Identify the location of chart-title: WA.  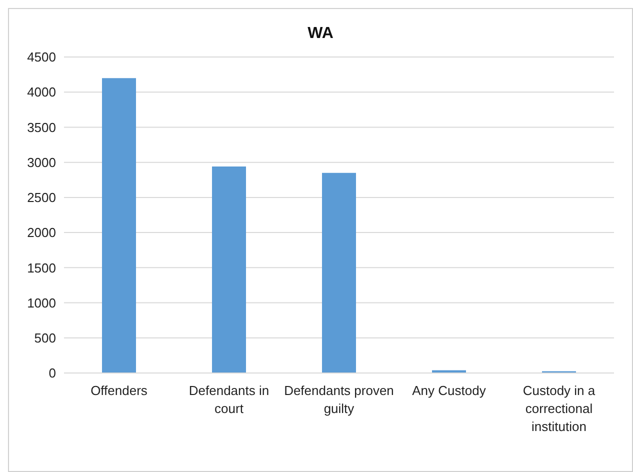
(320, 34).